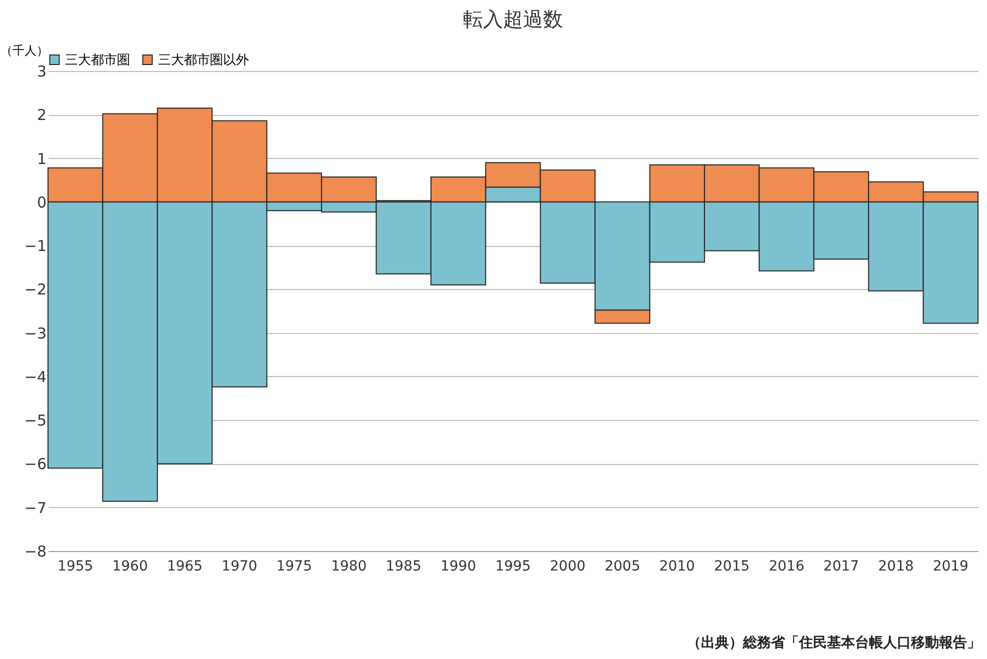 The image size is (987, 659). What do you see at coordinates (35, 421) in the screenshot?
I see `y-tick-label: −5` at bounding box center [35, 421].